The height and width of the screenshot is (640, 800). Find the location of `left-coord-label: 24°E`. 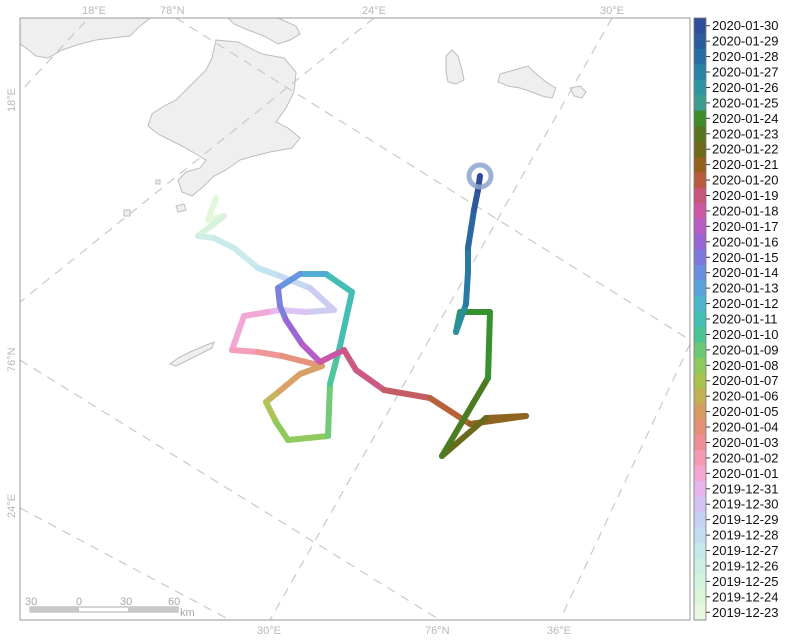

left-coord-label: 24°E is located at coordinates (12, 506).